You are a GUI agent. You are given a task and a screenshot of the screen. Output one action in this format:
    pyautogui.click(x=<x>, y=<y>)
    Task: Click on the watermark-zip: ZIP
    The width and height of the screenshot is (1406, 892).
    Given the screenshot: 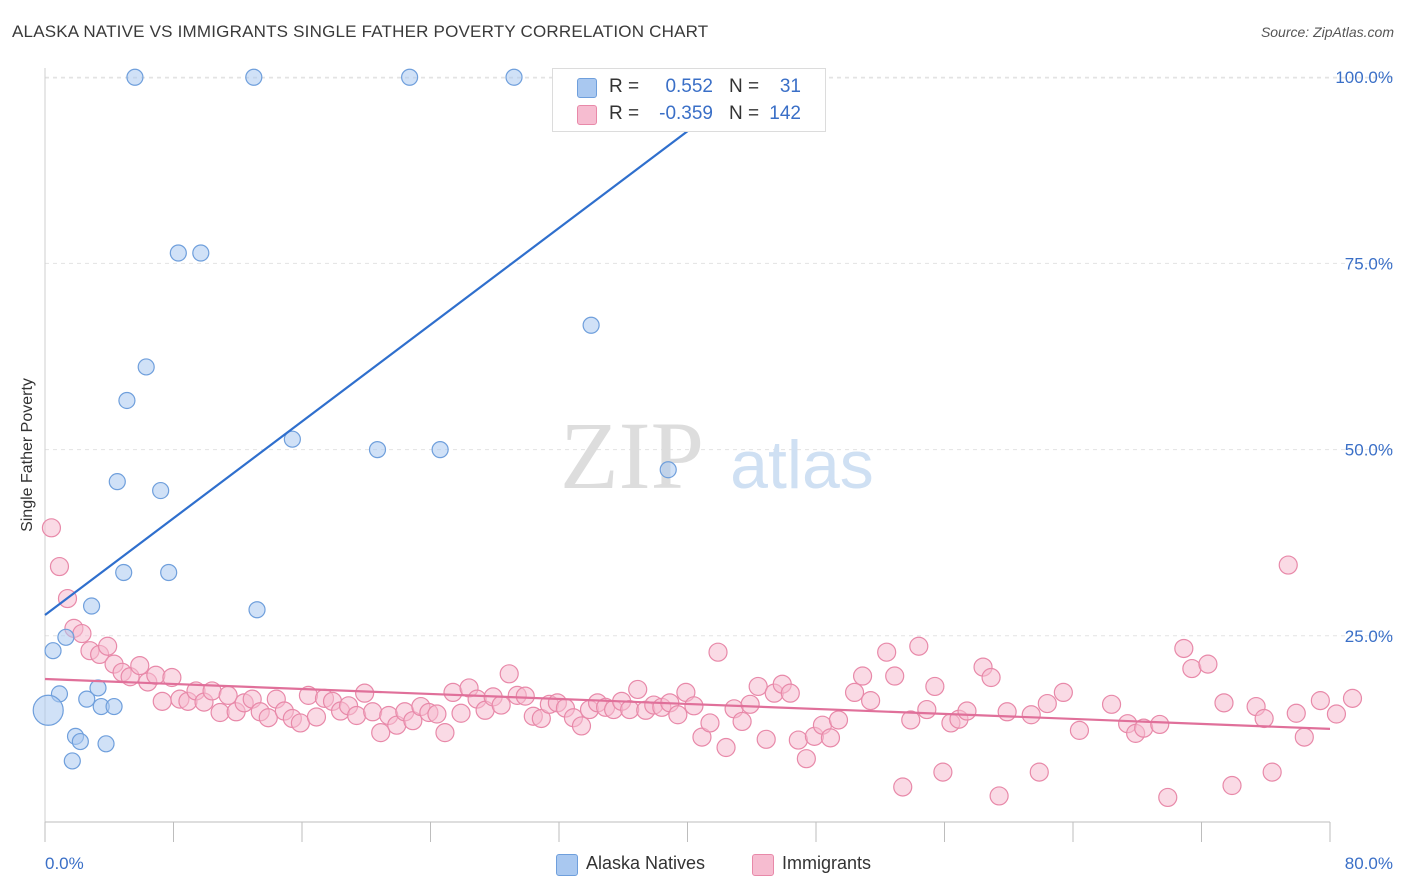 What is the action you would take?
    pyautogui.click(x=632, y=455)
    